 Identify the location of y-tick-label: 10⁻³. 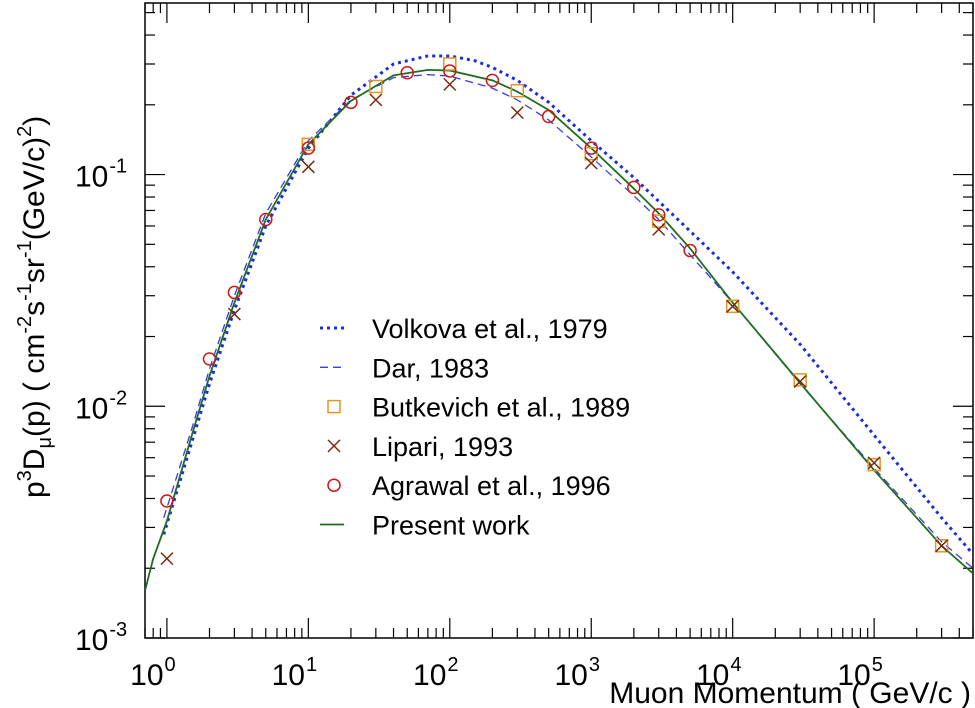
(101, 638).